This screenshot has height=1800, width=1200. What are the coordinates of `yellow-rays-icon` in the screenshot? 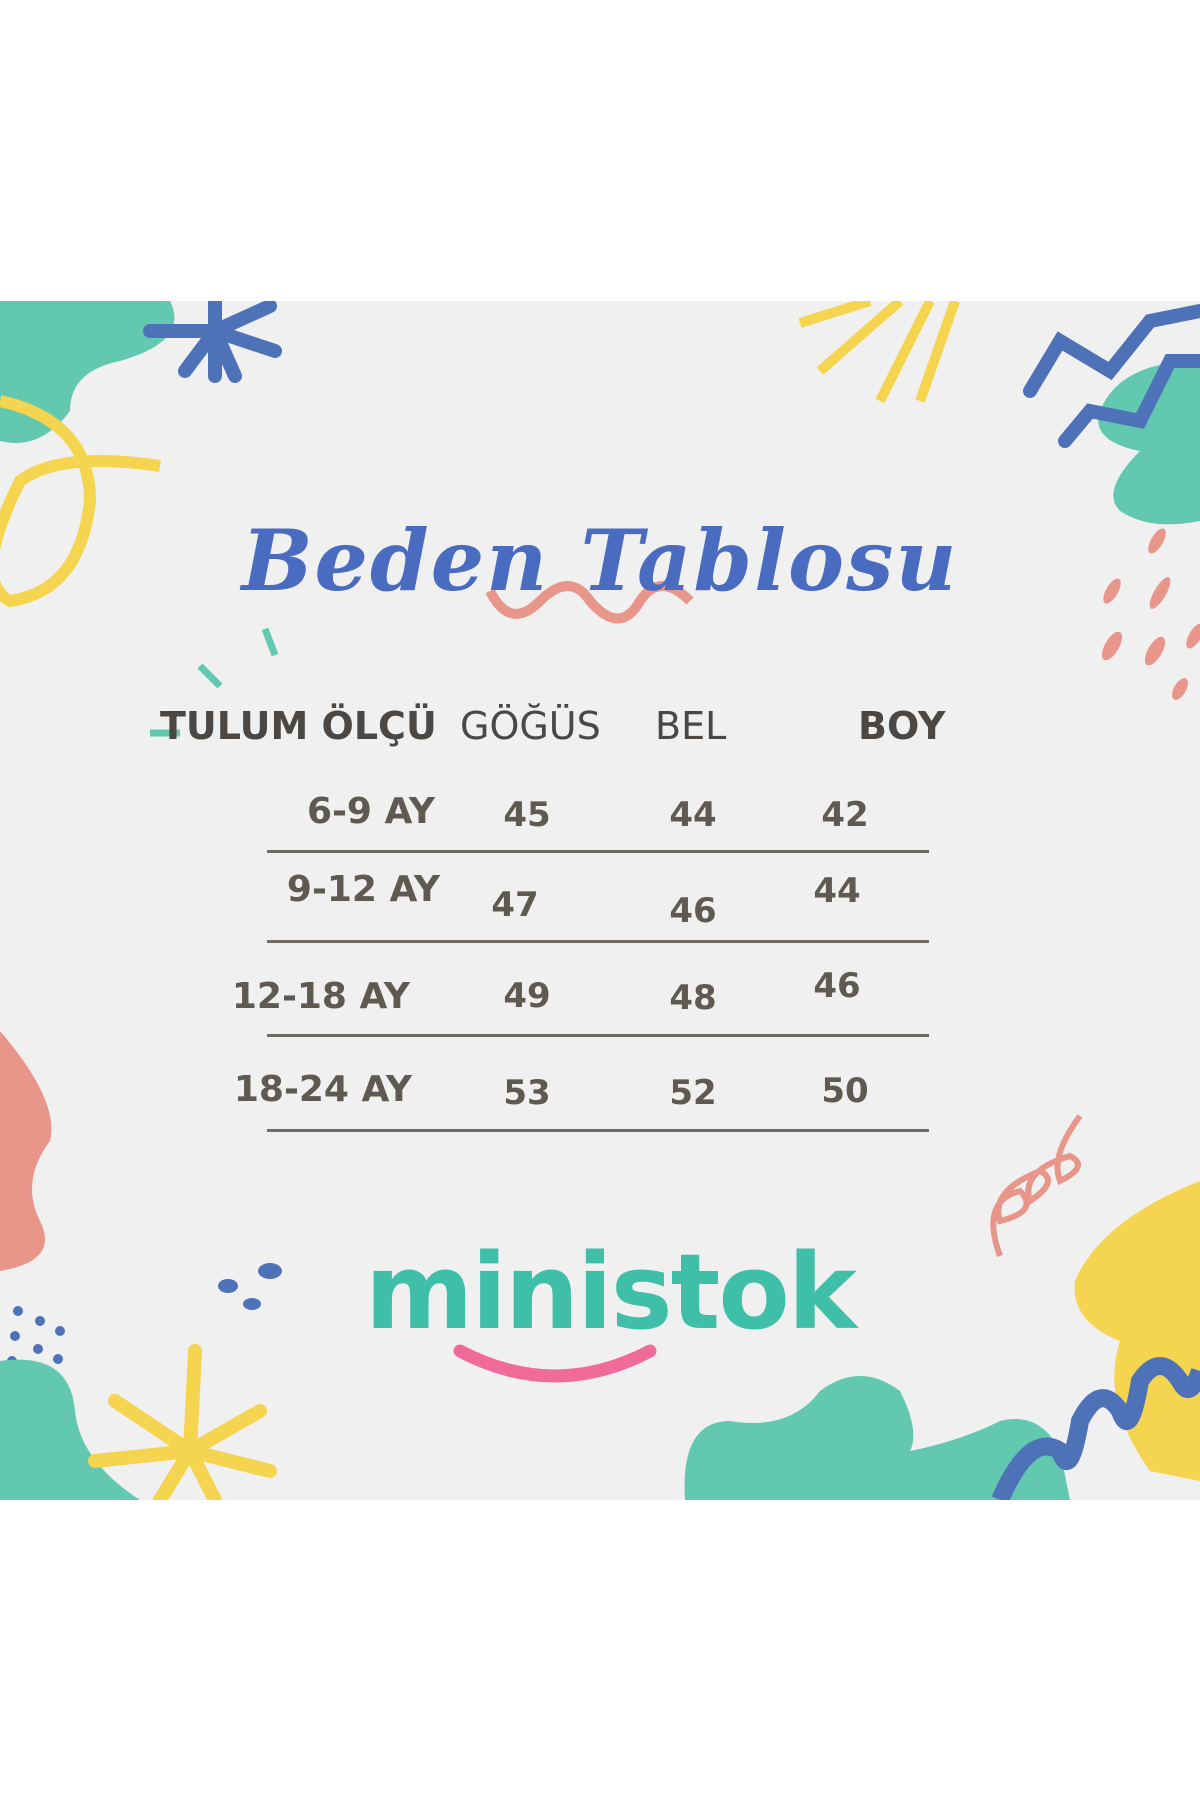 It's located at (879, 352).